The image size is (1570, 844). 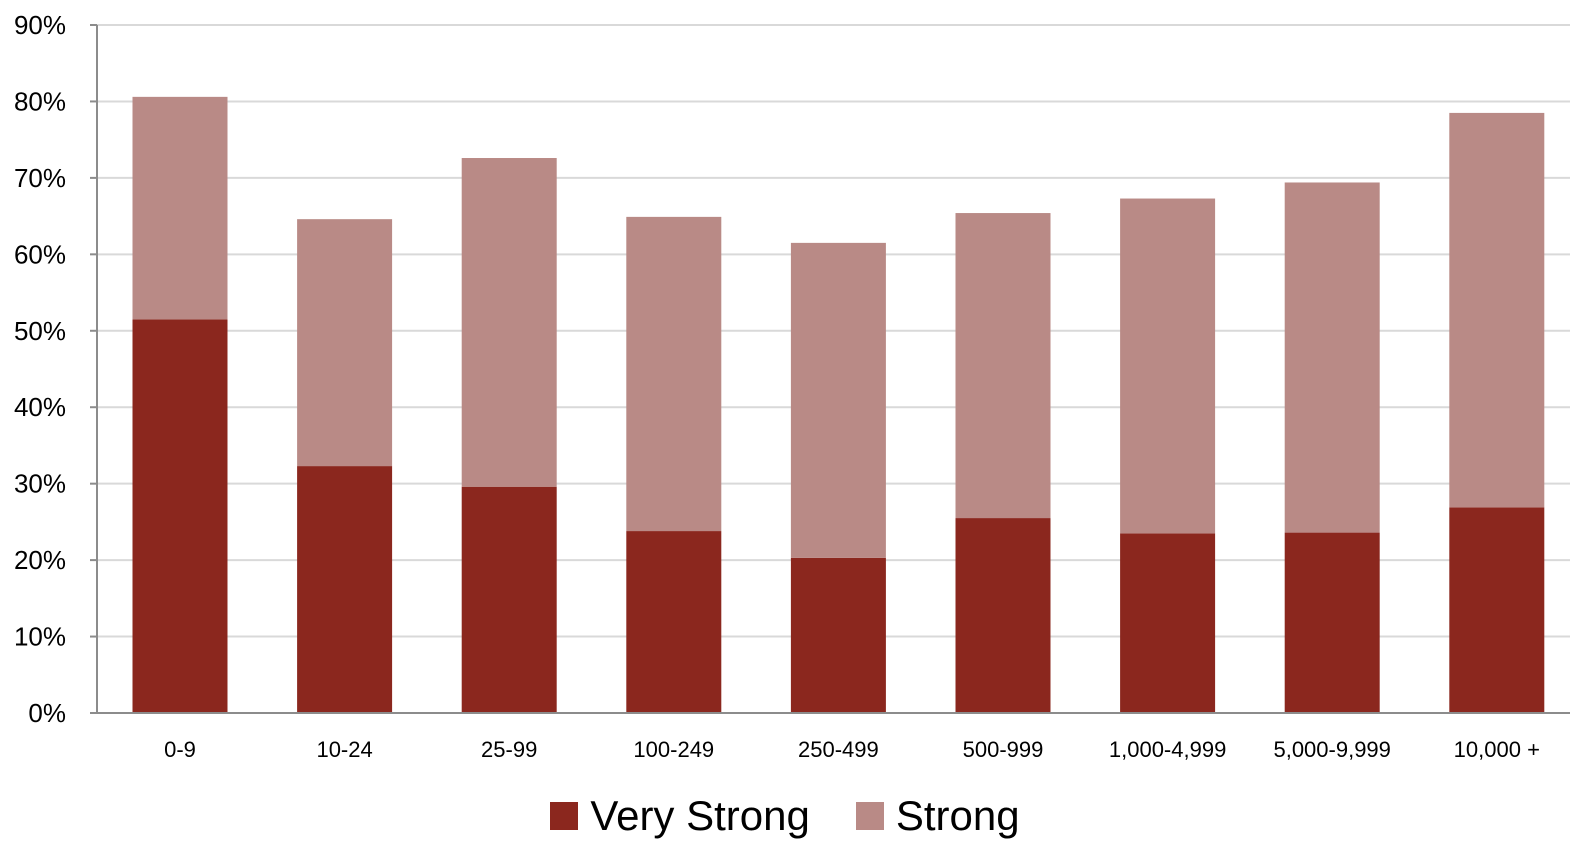 I want to click on x-tick-label: 1,000-4,999, so click(x=1167, y=749).